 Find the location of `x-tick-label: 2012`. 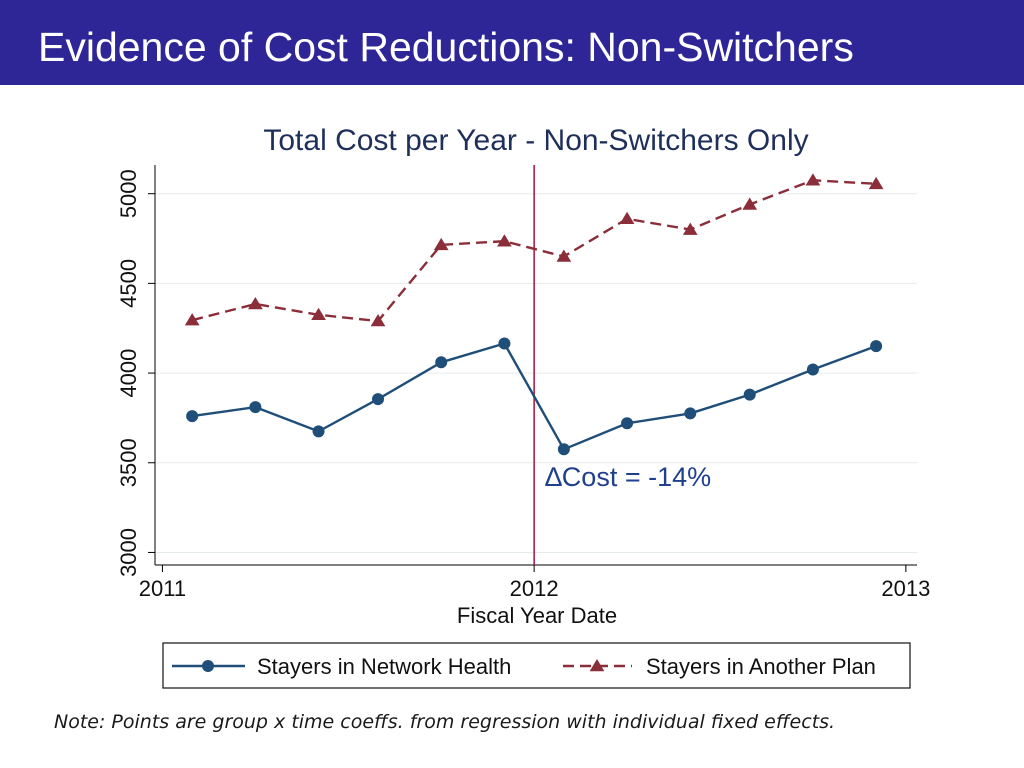

x-tick-label: 2012 is located at coordinates (534, 588).